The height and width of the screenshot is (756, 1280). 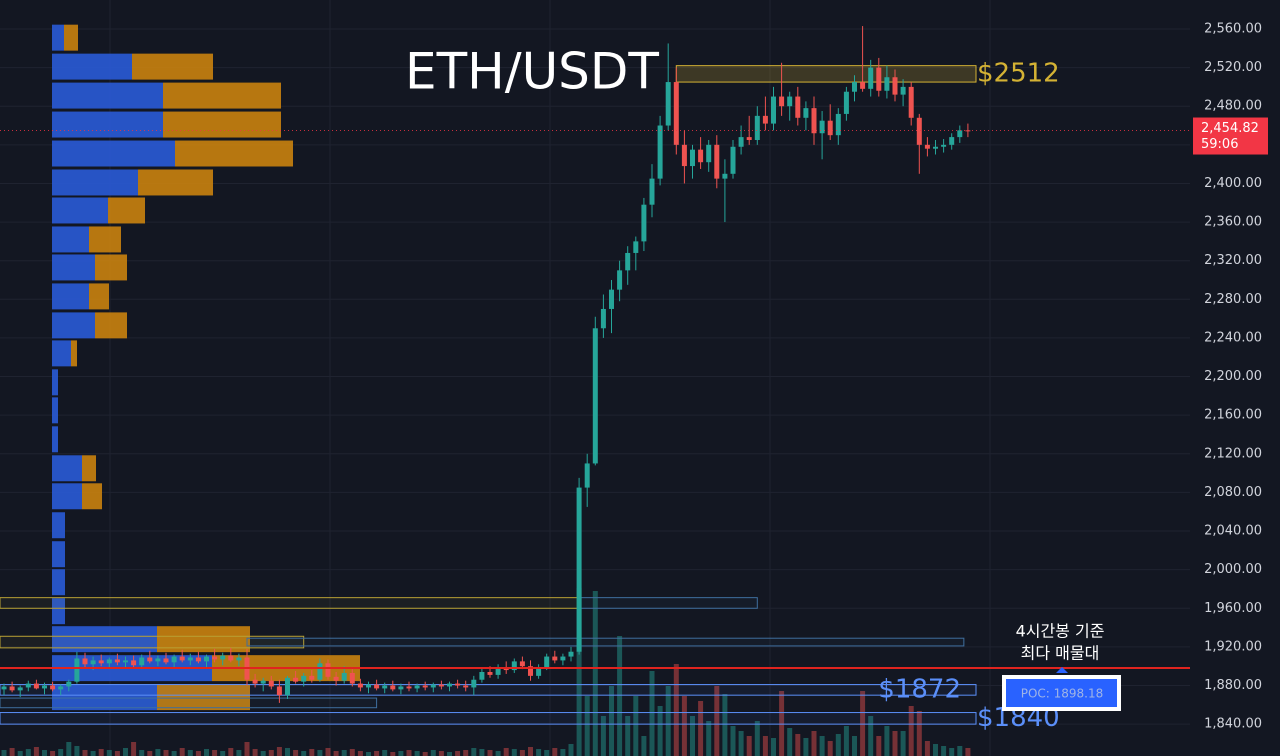 I want to click on y-tick-label: 2,000.00, so click(x=1233, y=569).